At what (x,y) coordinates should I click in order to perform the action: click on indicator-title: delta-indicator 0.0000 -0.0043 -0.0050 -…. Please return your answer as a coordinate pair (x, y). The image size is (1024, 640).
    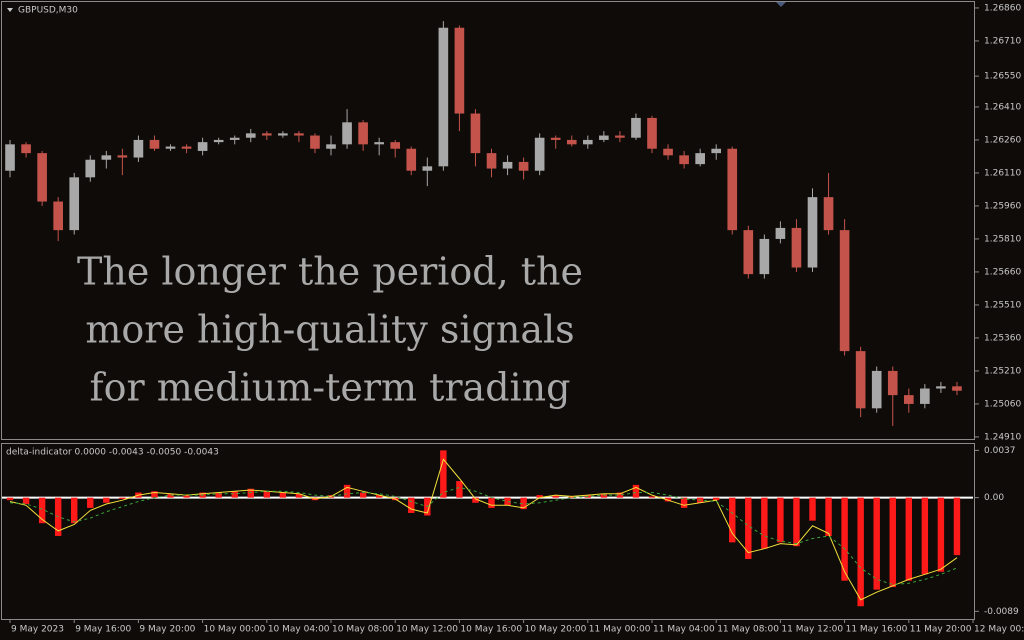
    Looking at the image, I should click on (112, 453).